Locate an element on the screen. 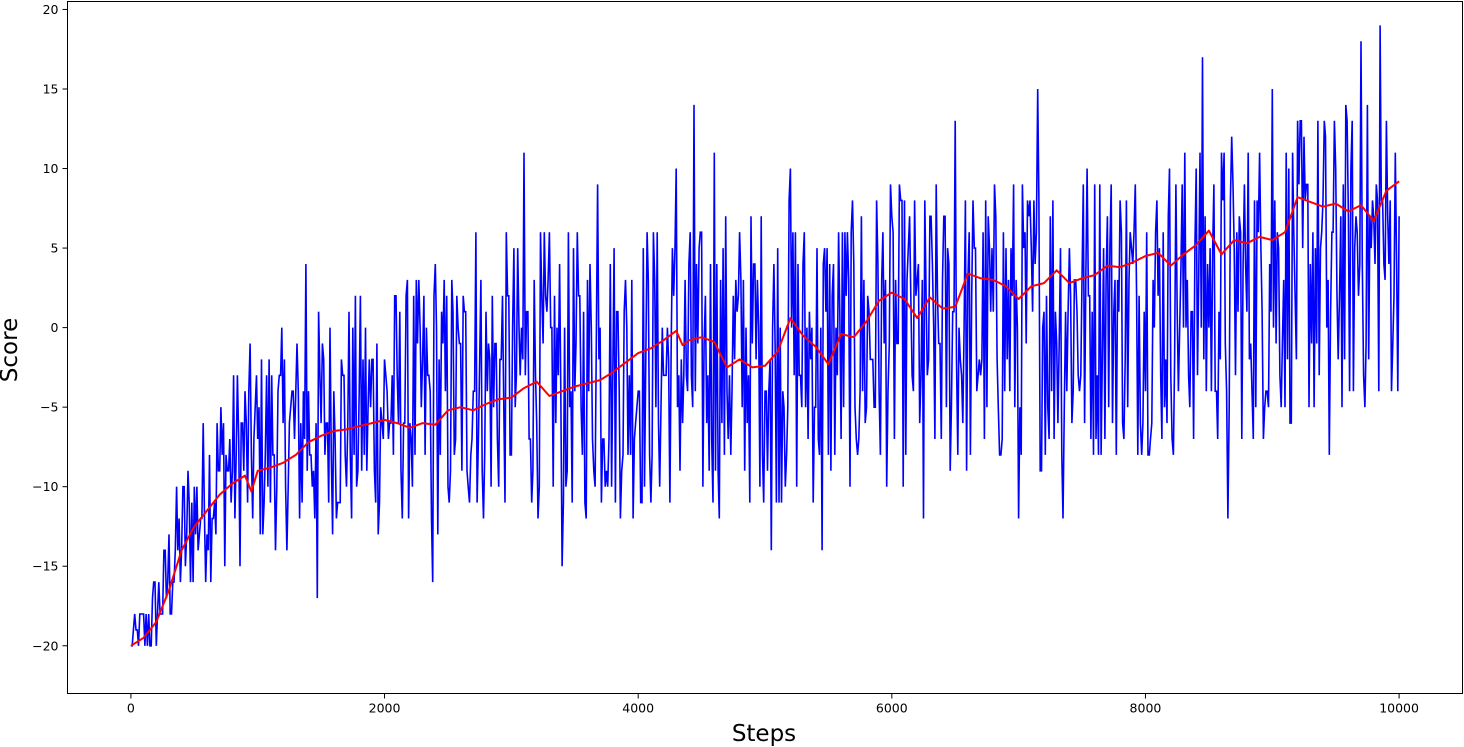 Image resolution: width=1464 pixels, height=747 pixels. y-tick-label: −20 is located at coordinates (45, 645).